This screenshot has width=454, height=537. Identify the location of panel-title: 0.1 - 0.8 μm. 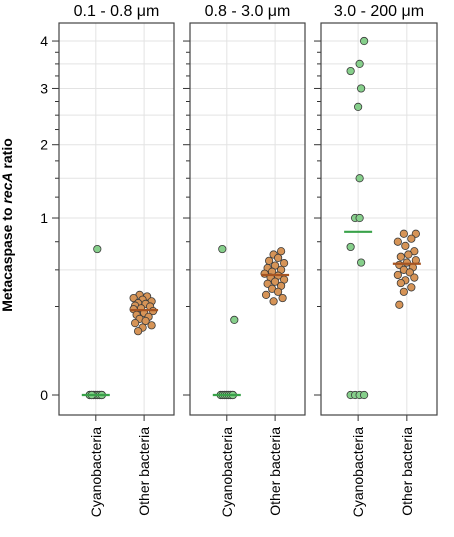
(117, 11).